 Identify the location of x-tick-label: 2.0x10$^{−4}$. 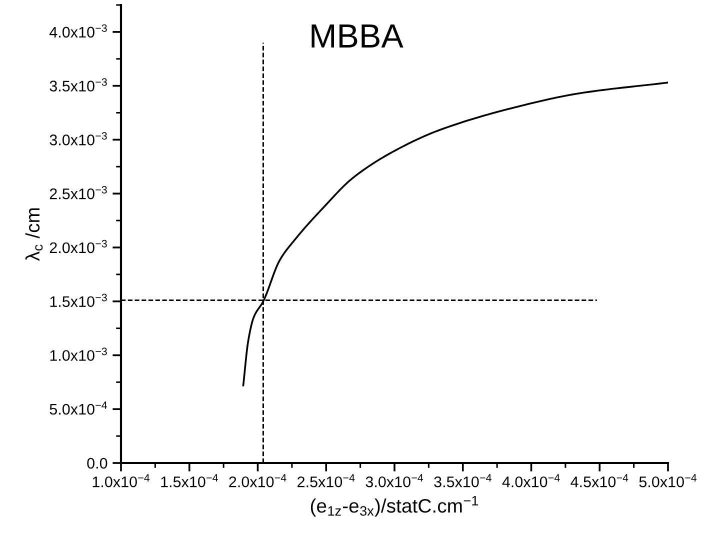
(257, 481).